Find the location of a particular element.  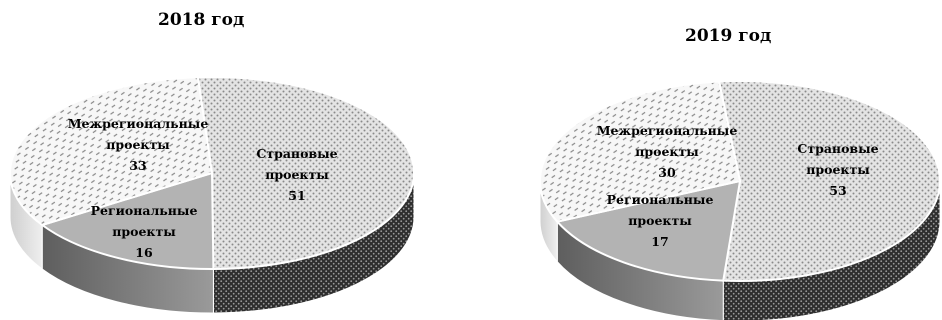

slice-country-label: Страновые проекты 53 is located at coordinates (837, 169).